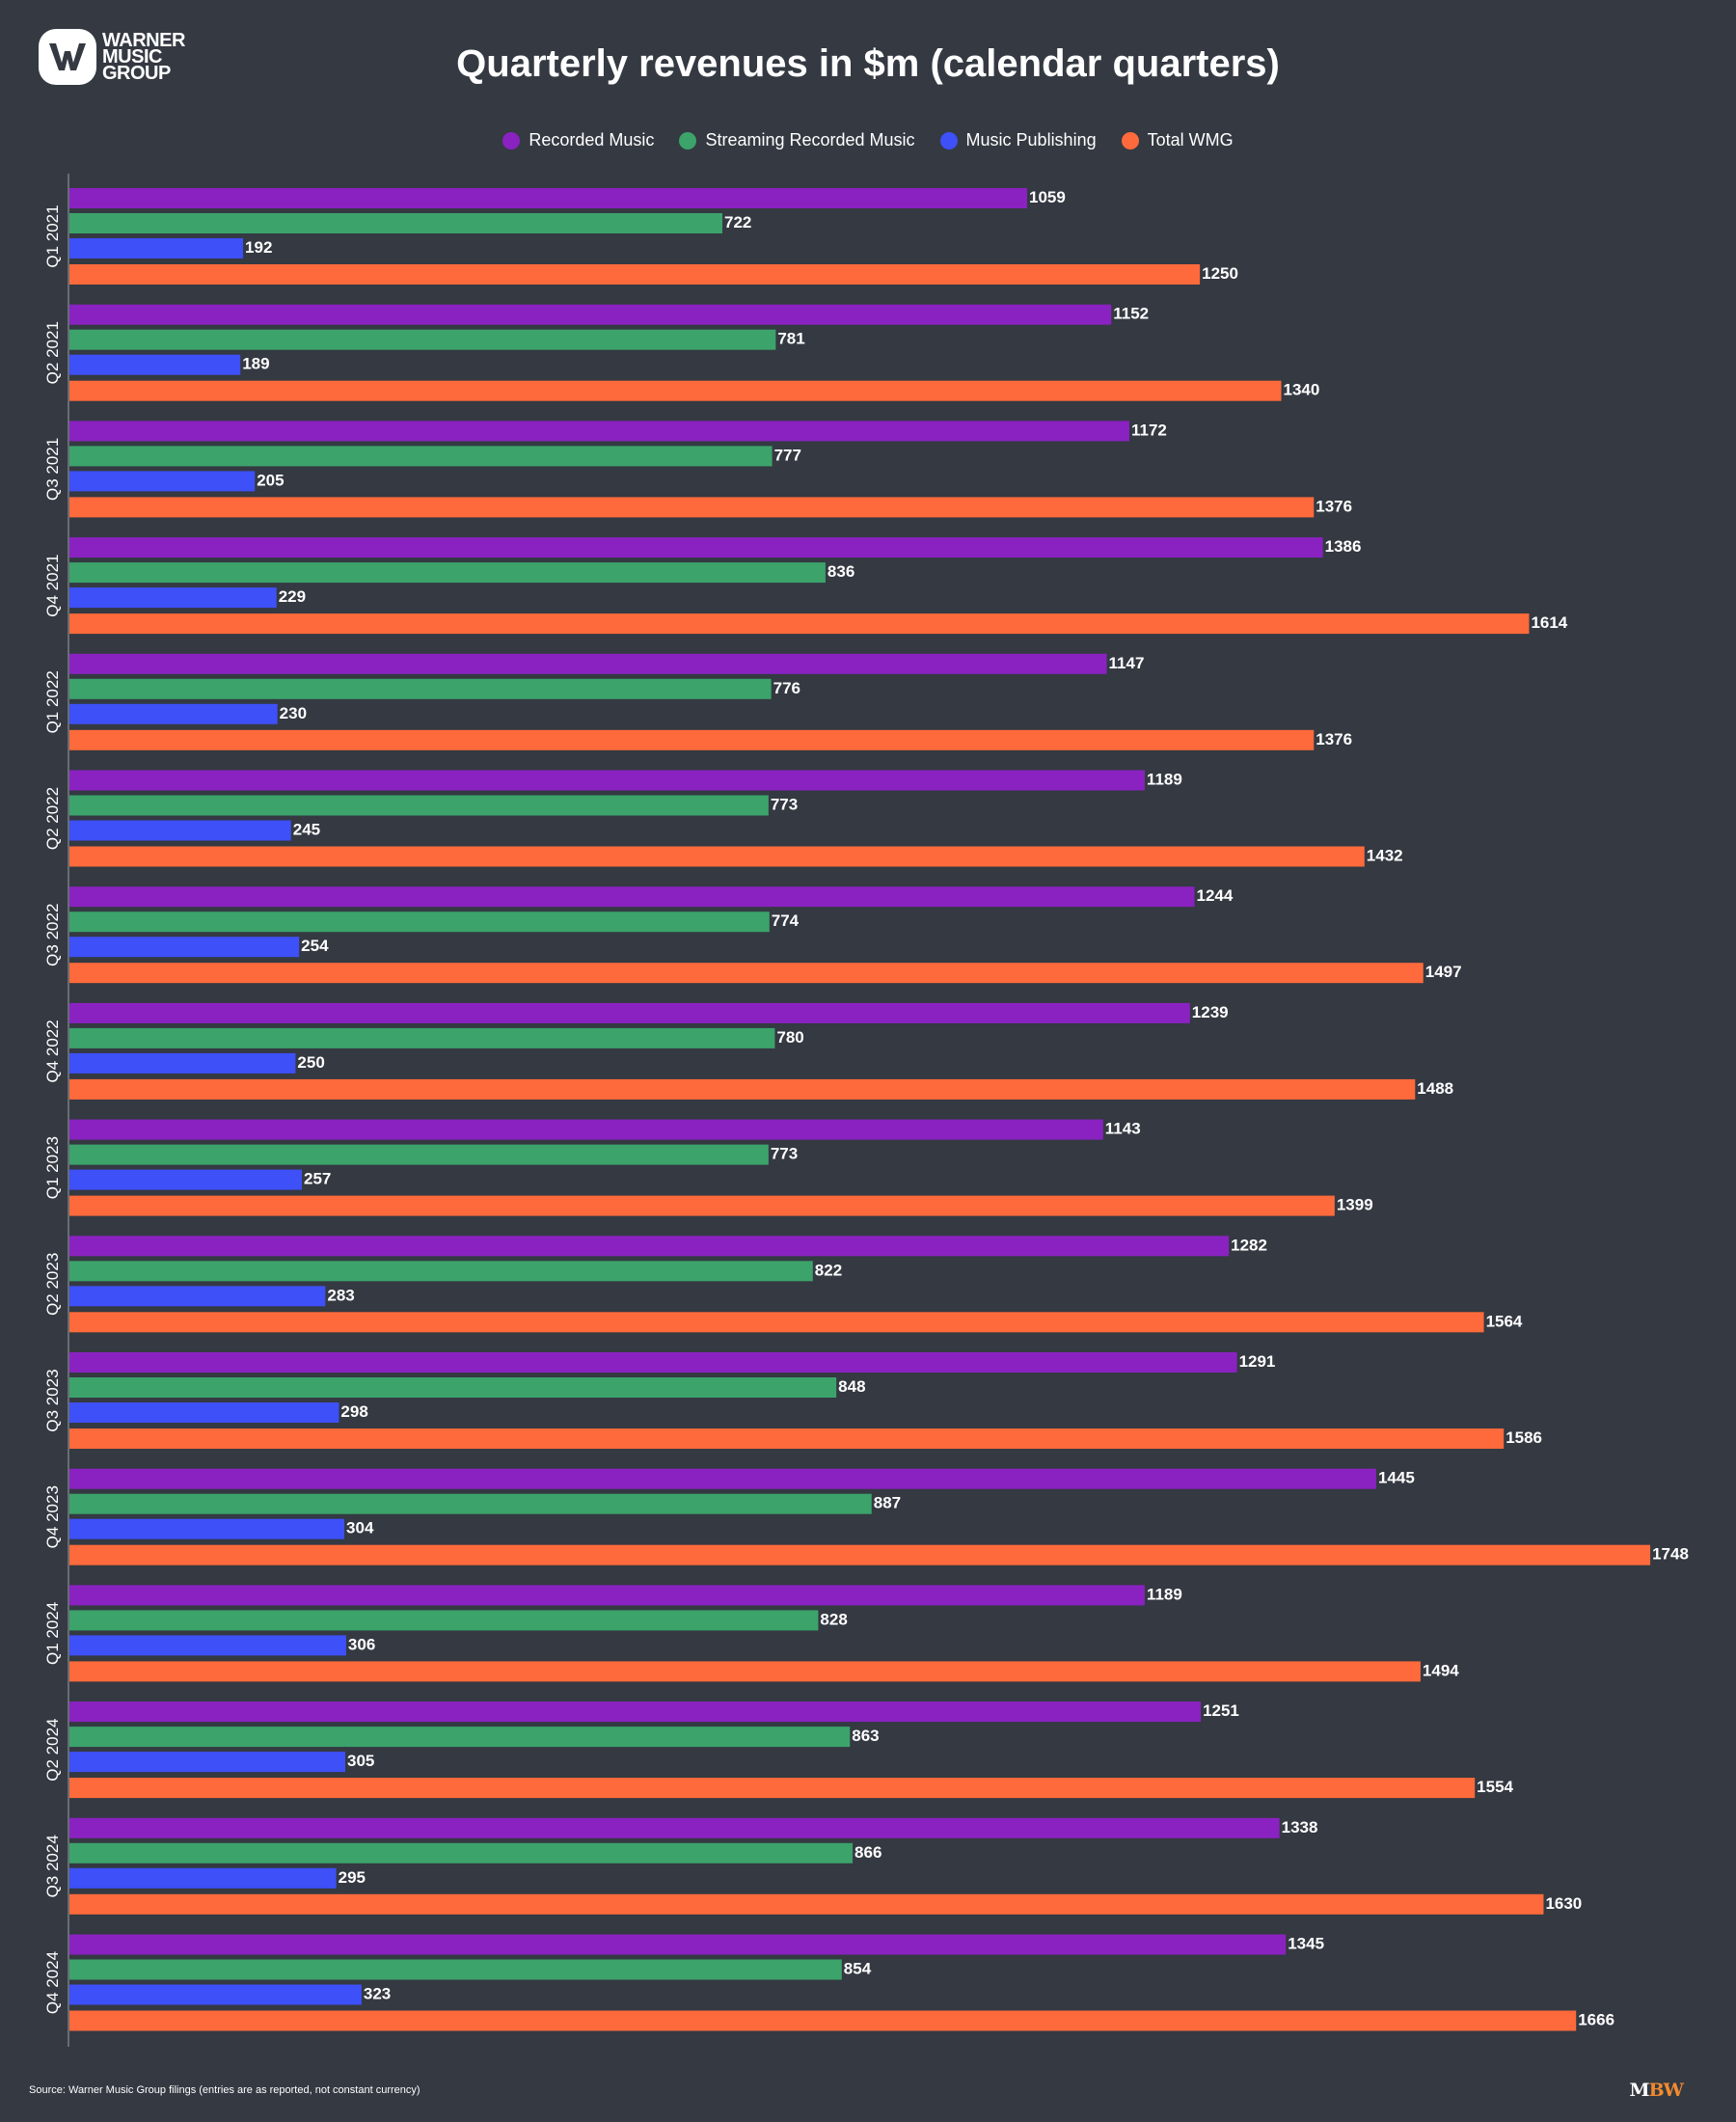 The image size is (1736, 2122). What do you see at coordinates (1441, 1670) in the screenshot?
I see `data-label: 1494` at bounding box center [1441, 1670].